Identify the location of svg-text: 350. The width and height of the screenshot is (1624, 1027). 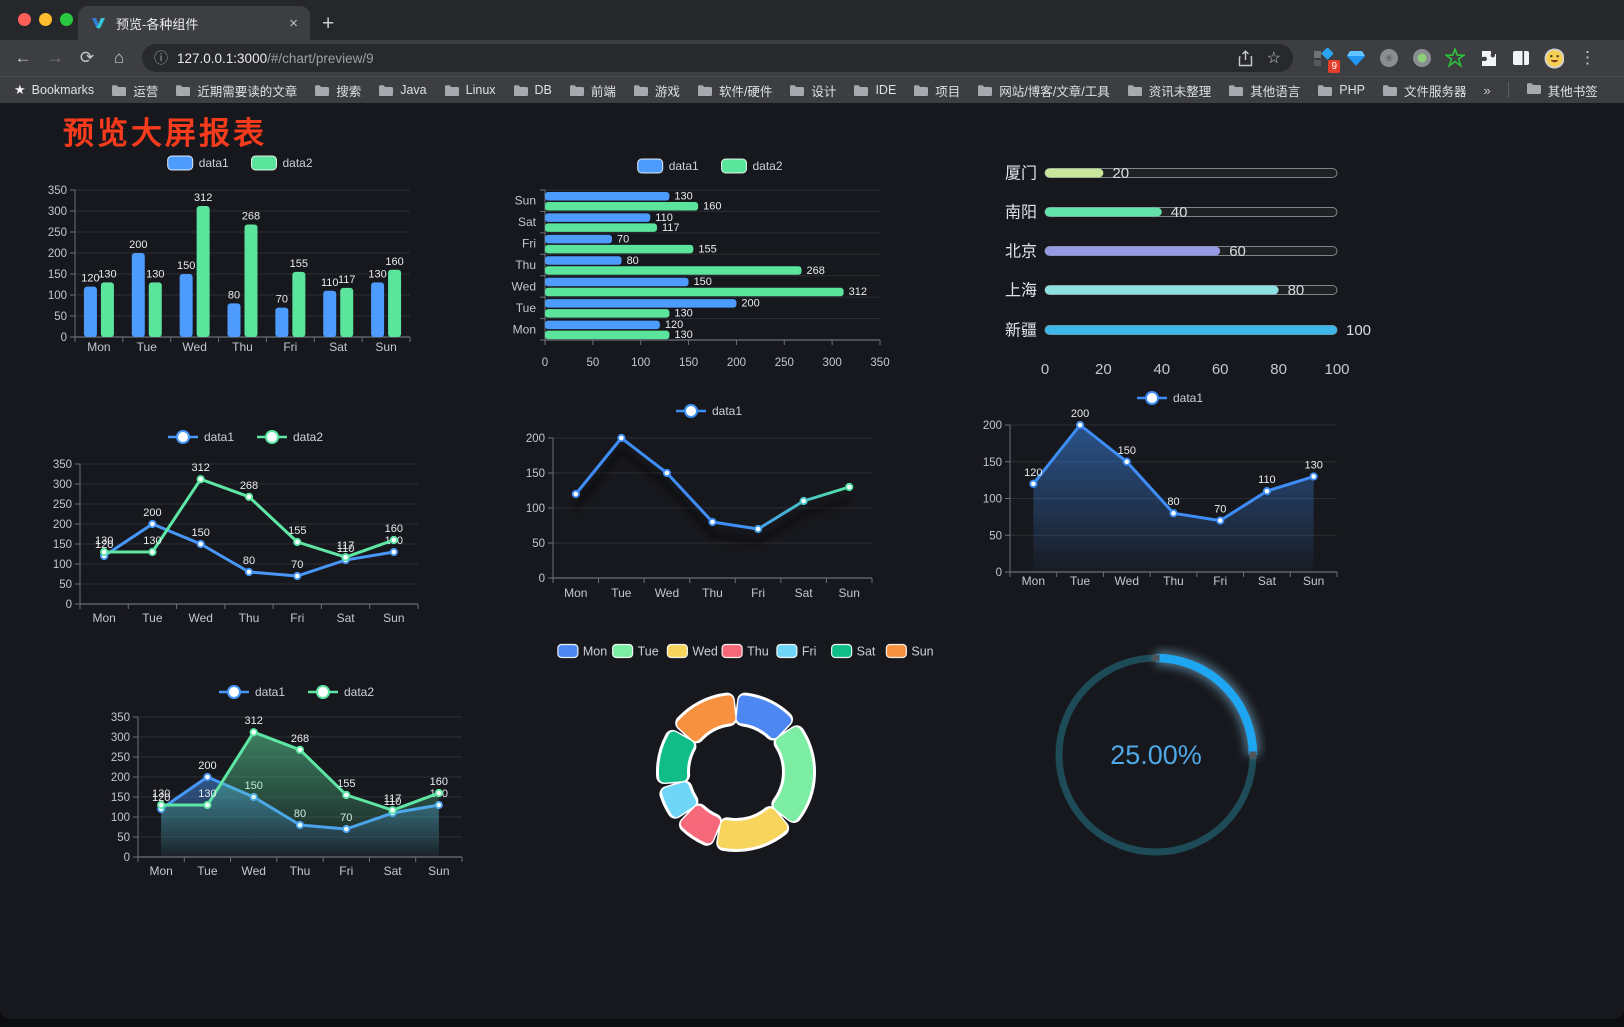
(57, 191).